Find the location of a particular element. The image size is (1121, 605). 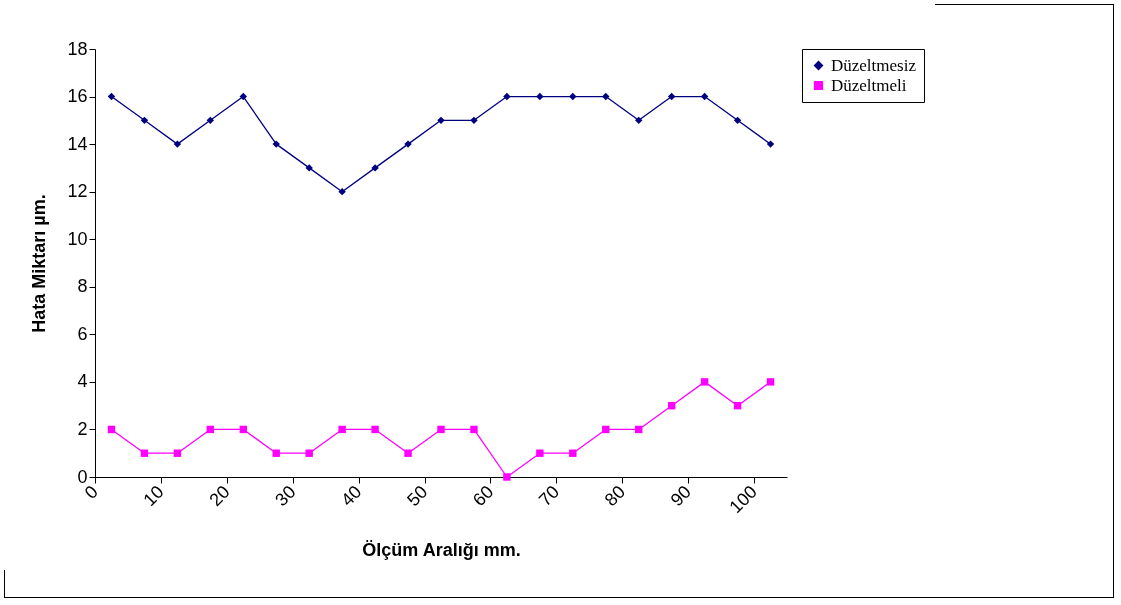

x-tick-label: 20 is located at coordinates (219, 496).